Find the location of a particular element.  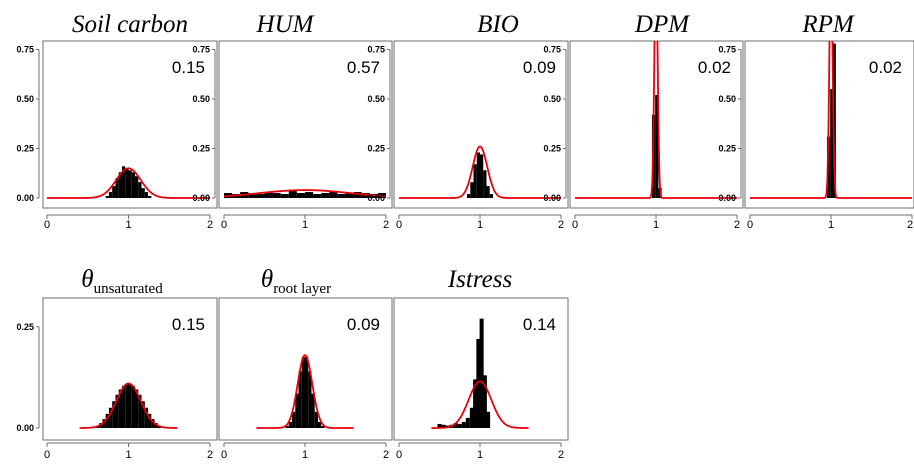

panel-annotation: 0.15 is located at coordinates (188, 324).